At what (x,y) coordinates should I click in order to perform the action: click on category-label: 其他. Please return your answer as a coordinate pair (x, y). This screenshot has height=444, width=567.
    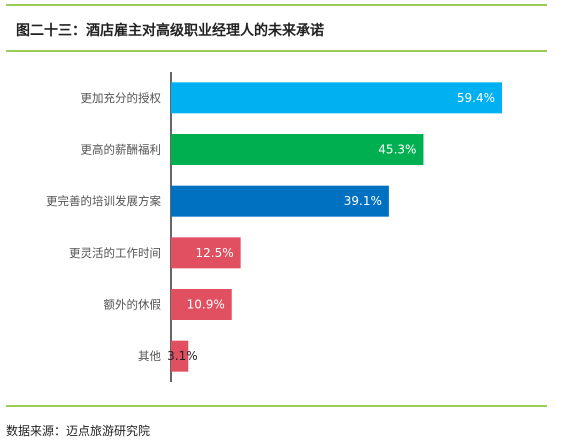
    Looking at the image, I should click on (149, 356).